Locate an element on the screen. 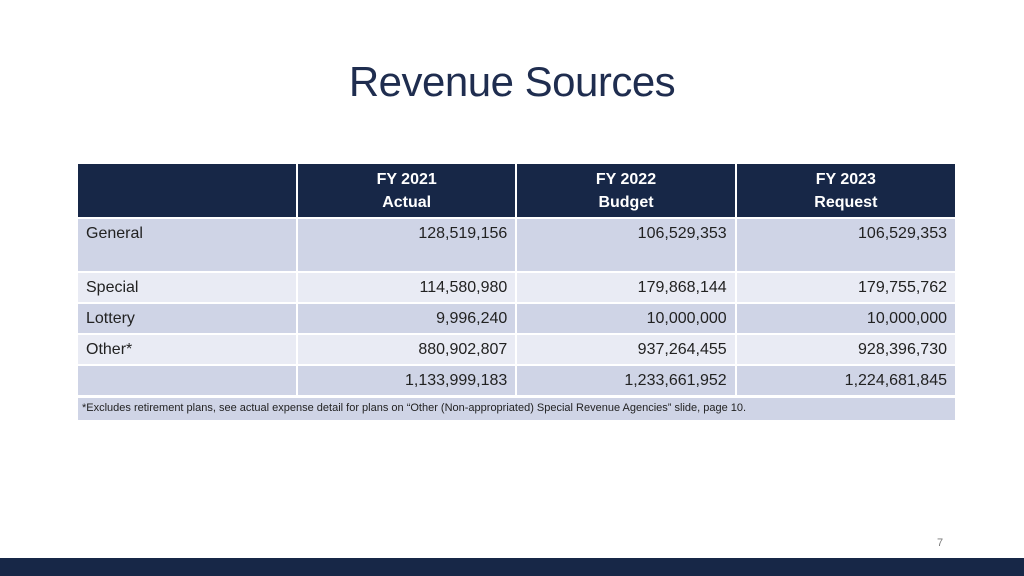 The height and width of the screenshot is (576, 1024). footer-bar is located at coordinates (512, 567).